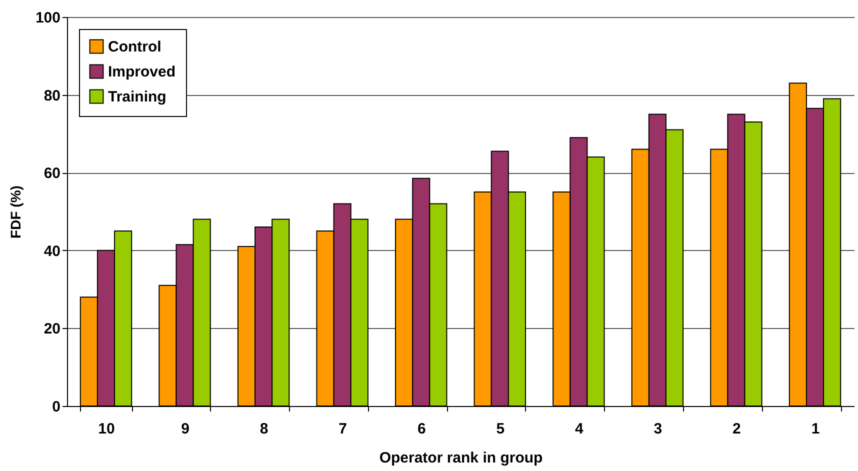 This screenshot has height=471, width=858. Describe the element at coordinates (52, 173) in the screenshot. I see `y-tick-label: 60` at that location.